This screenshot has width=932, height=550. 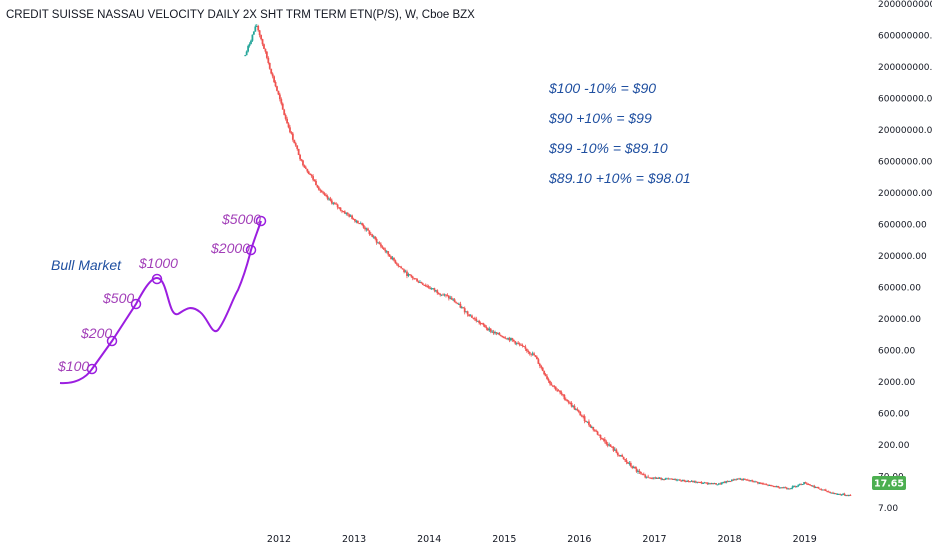 What do you see at coordinates (118, 298) in the screenshot?
I see `bull-price-label: $500` at bounding box center [118, 298].